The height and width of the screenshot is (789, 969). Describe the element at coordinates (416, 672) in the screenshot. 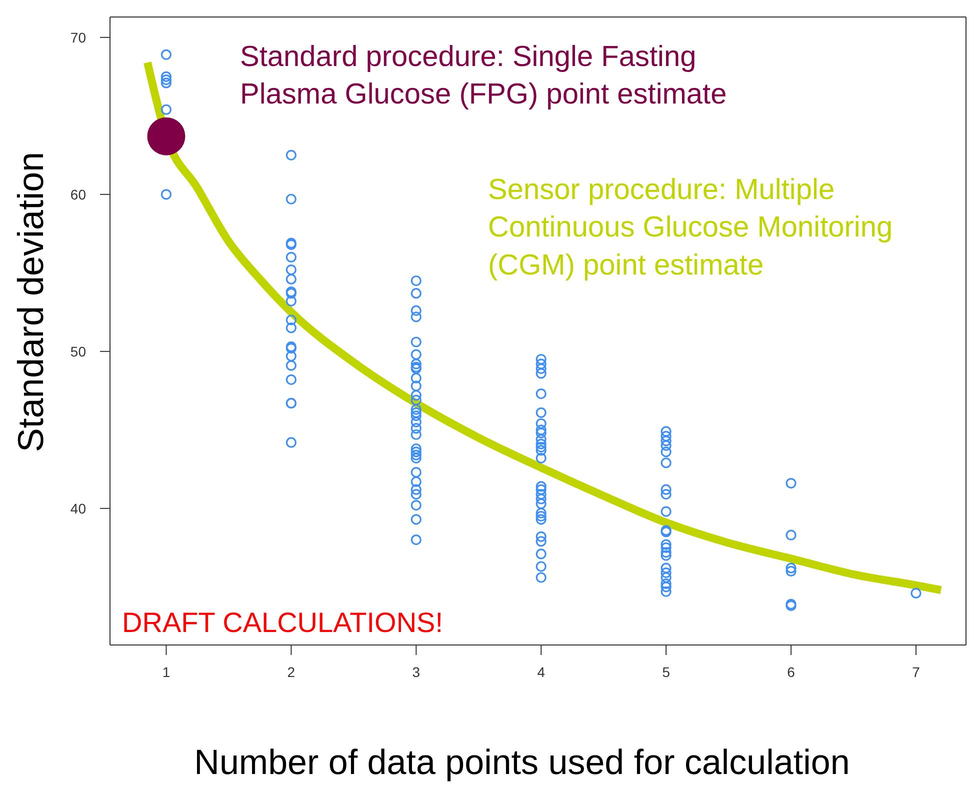

I see `x-tick-label: 3` at that location.